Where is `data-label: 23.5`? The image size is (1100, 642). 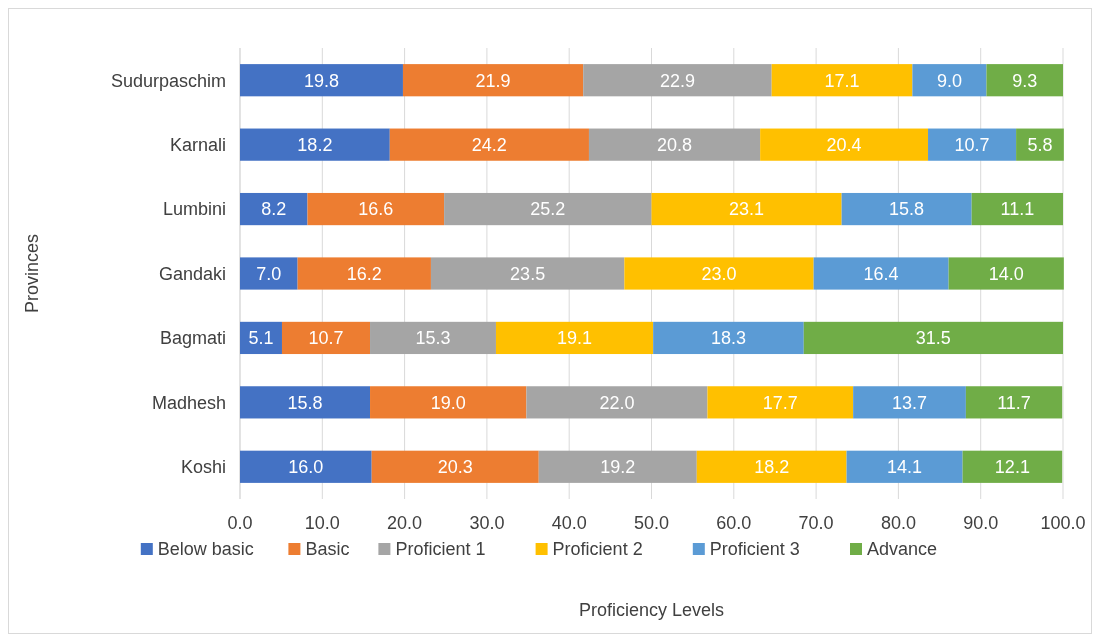 data-label: 23.5 is located at coordinates (528, 273).